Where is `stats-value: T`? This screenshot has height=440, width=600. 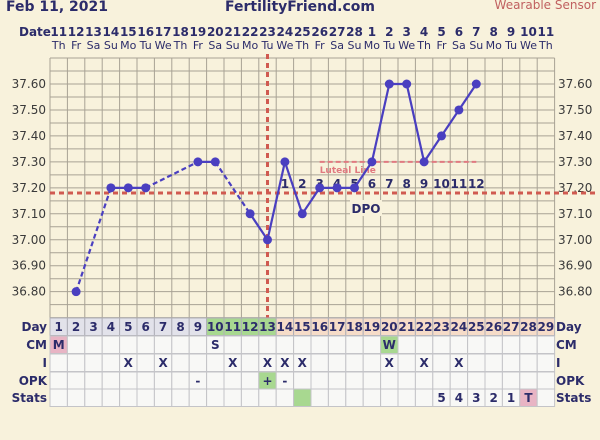 stats-value: T is located at coordinates (528, 398).